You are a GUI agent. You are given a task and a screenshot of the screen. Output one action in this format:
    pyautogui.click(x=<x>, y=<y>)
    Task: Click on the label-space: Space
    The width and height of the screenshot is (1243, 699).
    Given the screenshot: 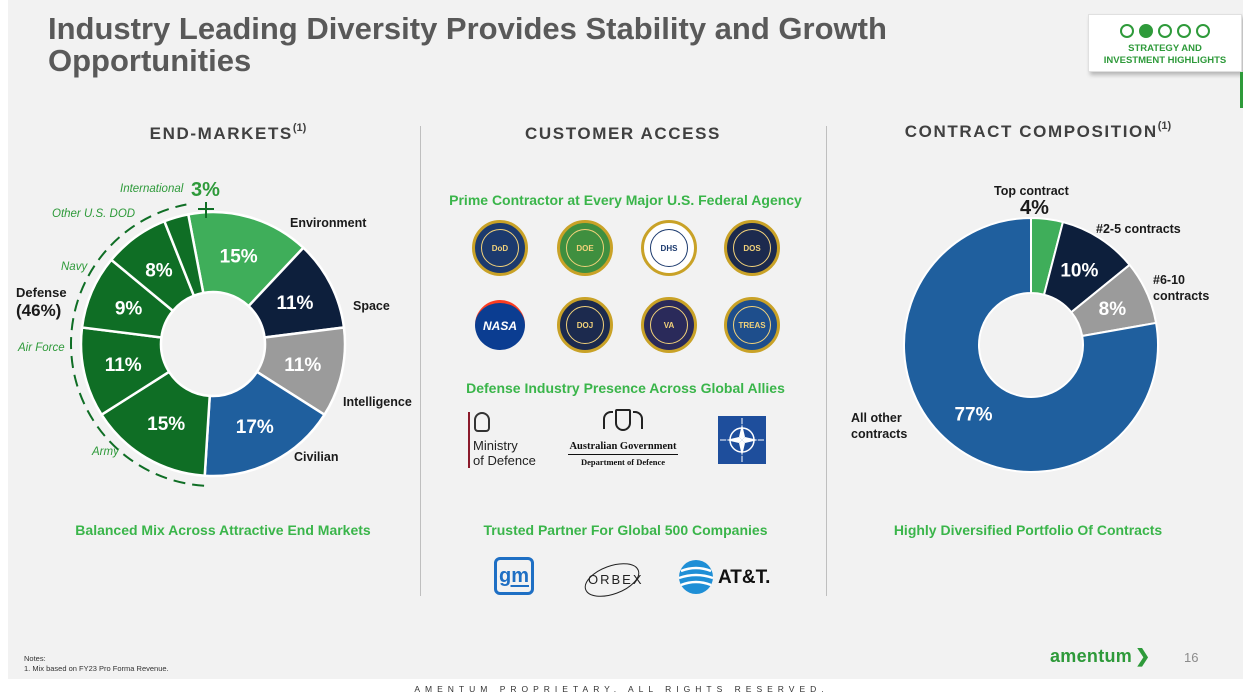 What is the action you would take?
    pyautogui.click(x=371, y=306)
    